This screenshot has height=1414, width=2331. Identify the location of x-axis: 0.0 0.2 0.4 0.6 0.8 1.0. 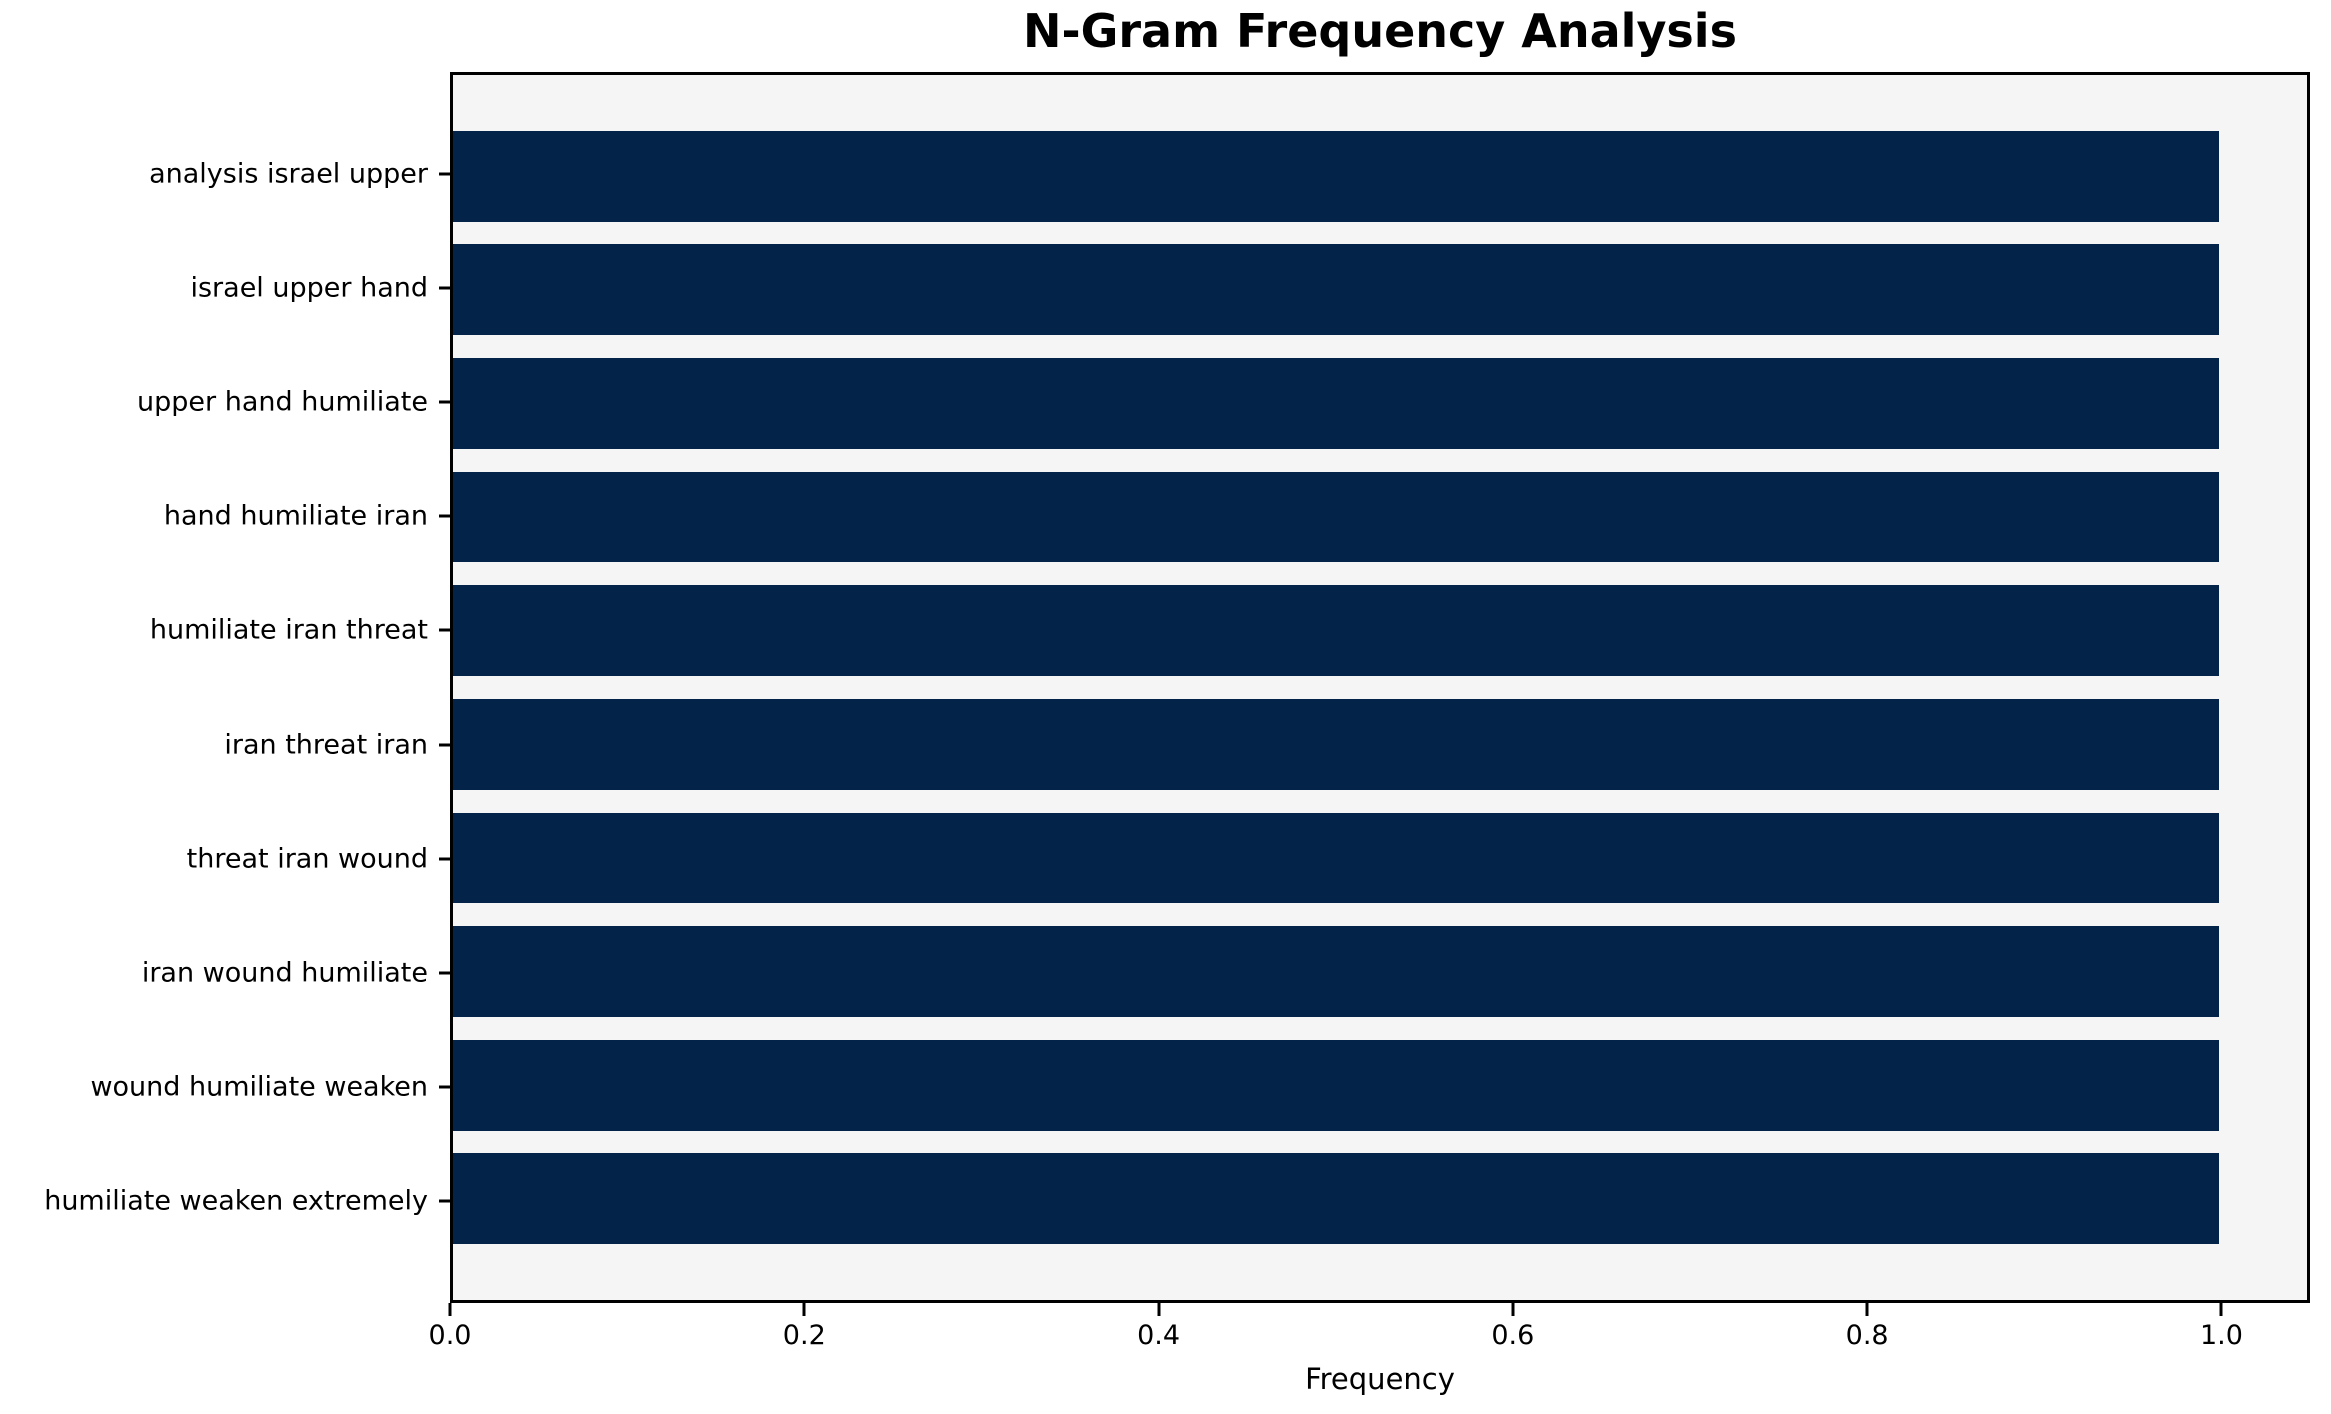
(1369, 1338).